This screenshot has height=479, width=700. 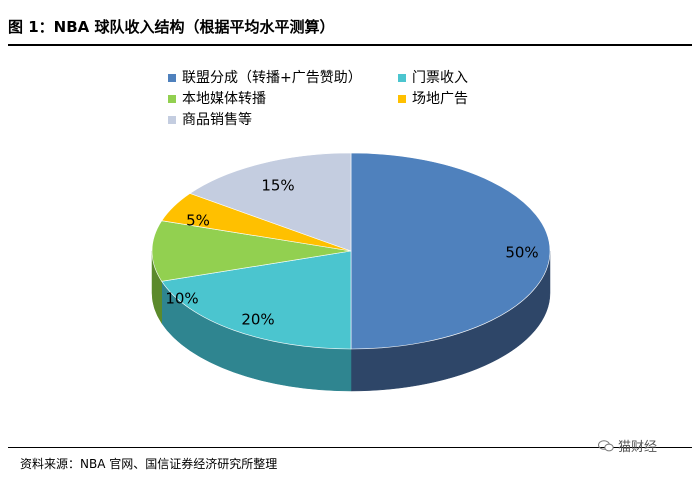 I want to click on legend-label-4: 商品销售等, so click(x=217, y=119).